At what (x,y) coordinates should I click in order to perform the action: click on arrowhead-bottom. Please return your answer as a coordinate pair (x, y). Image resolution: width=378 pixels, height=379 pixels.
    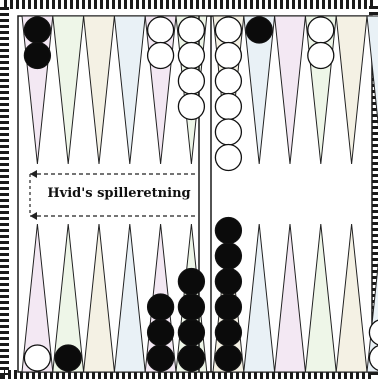
    Looking at the image, I should click on (33, 216).